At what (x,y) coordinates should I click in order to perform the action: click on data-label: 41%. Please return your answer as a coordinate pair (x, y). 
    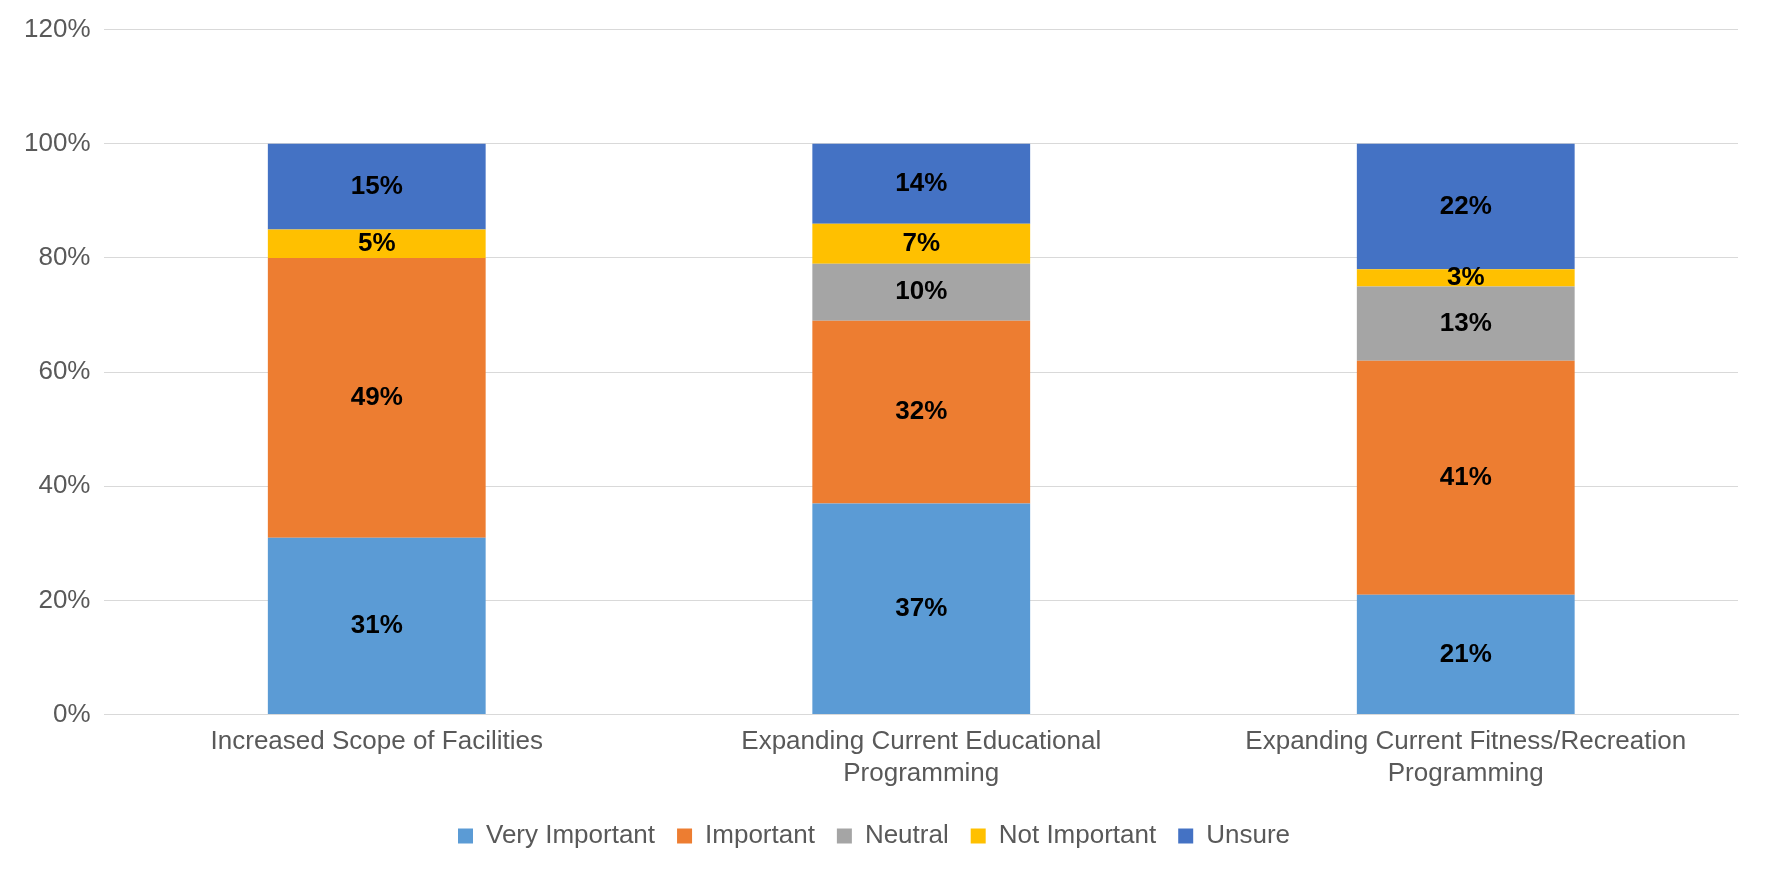
    Looking at the image, I should click on (1465, 475).